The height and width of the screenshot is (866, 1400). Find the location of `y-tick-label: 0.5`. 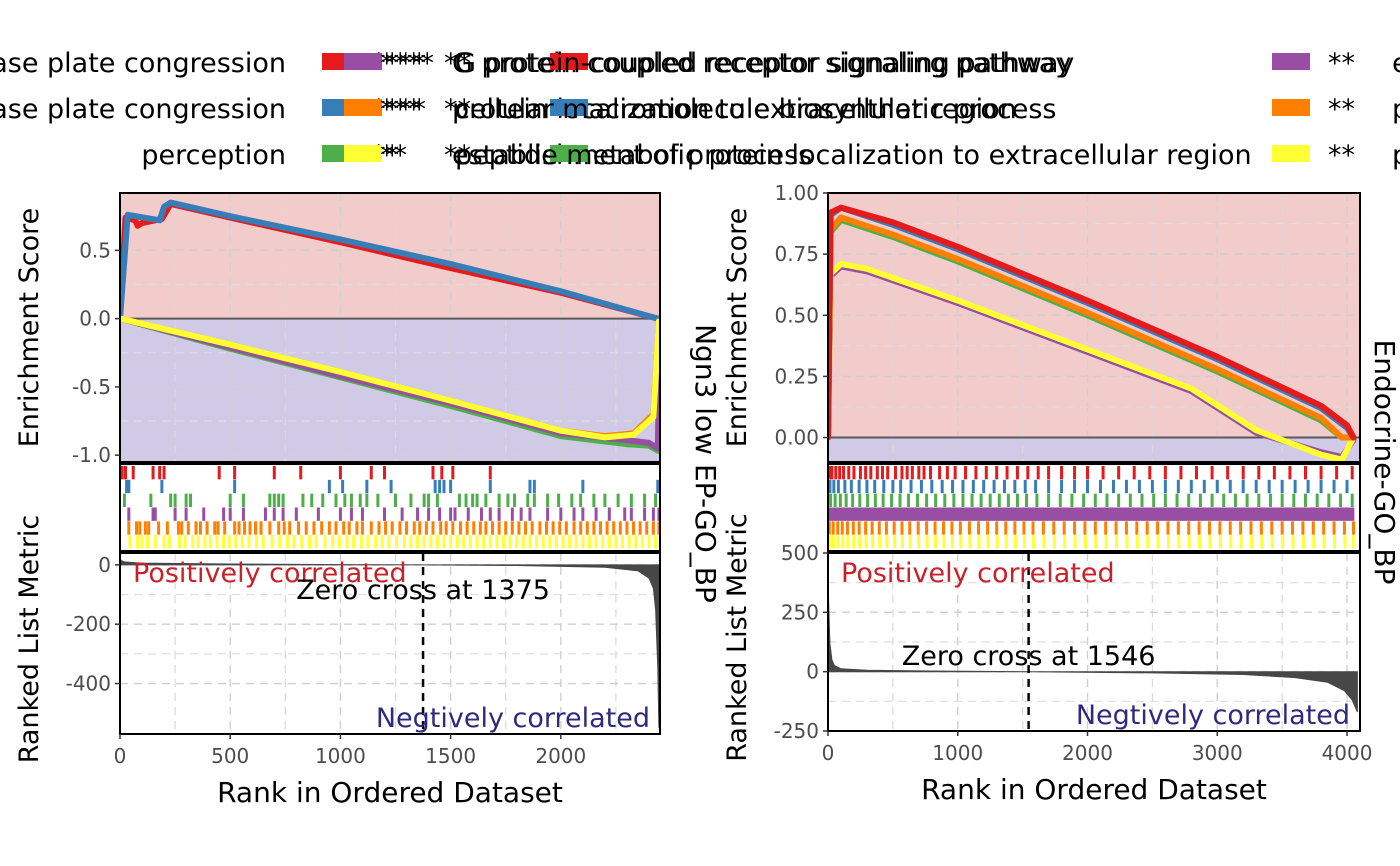

y-tick-label: 0.5 is located at coordinates (95, 250).